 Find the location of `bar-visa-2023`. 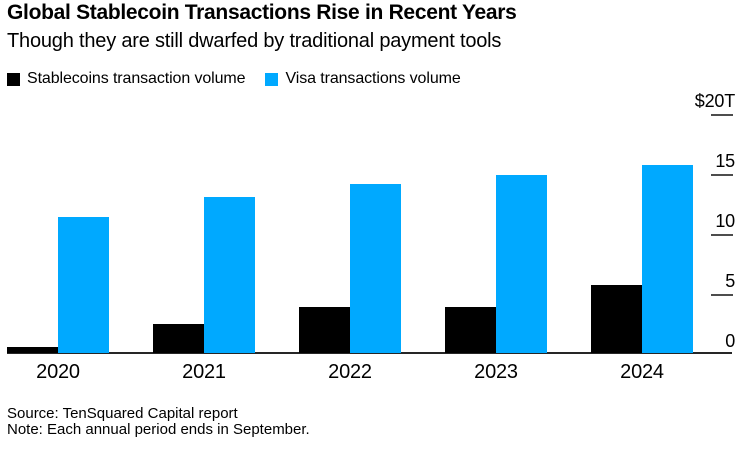

bar-visa-2023 is located at coordinates (521, 264).